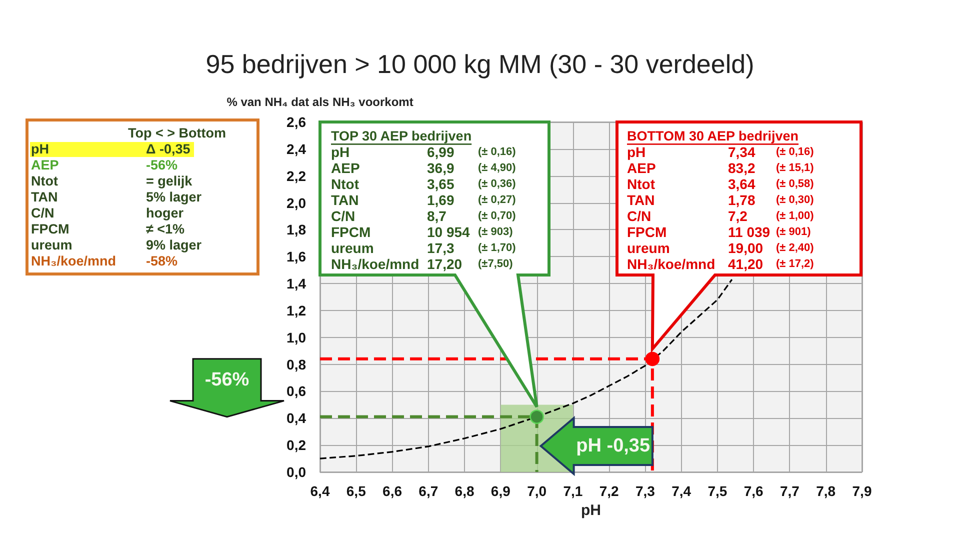 This screenshot has height=540, width=960. Describe the element at coordinates (754, 491) in the screenshot. I see `x-tick-label: 7,6` at that location.